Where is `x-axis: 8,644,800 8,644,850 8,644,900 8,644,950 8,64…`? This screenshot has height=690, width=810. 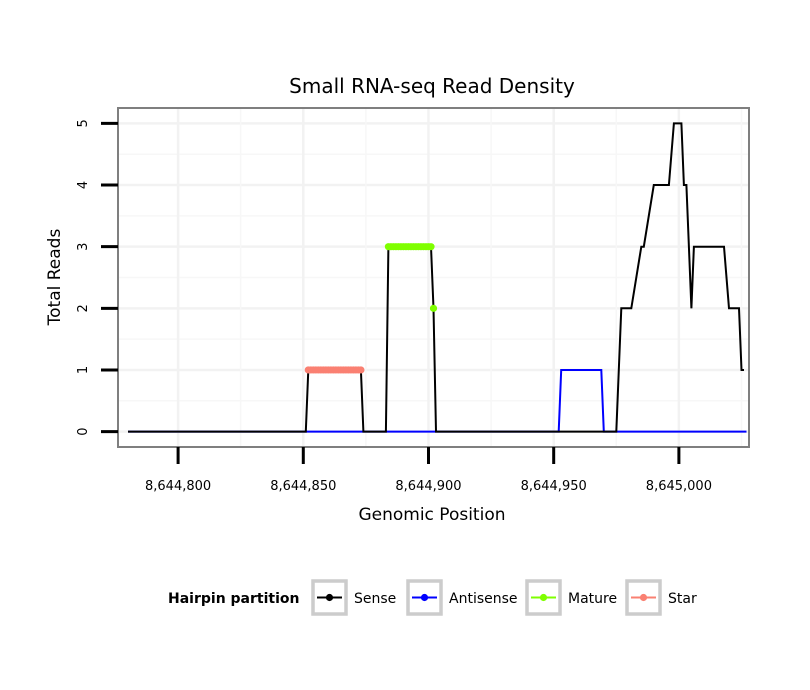
x-axis: 8,644,800 8,644,850 8,644,900 8,644,950 8,64… is located at coordinates (428, 470).